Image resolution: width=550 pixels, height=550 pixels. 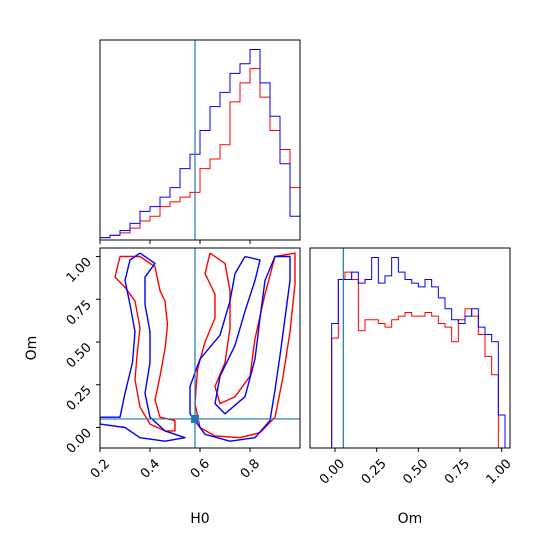 What do you see at coordinates (415, 471) in the screenshot?
I see `om-x-tick-label: 0.50` at bounding box center [415, 471].